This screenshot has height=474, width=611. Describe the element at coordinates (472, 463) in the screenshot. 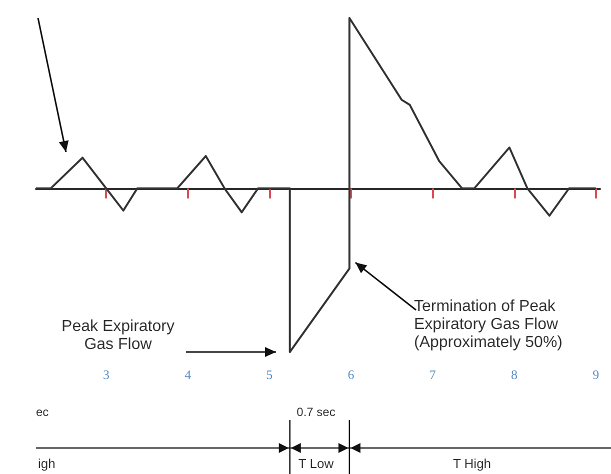

I see `text: T High` at that location.